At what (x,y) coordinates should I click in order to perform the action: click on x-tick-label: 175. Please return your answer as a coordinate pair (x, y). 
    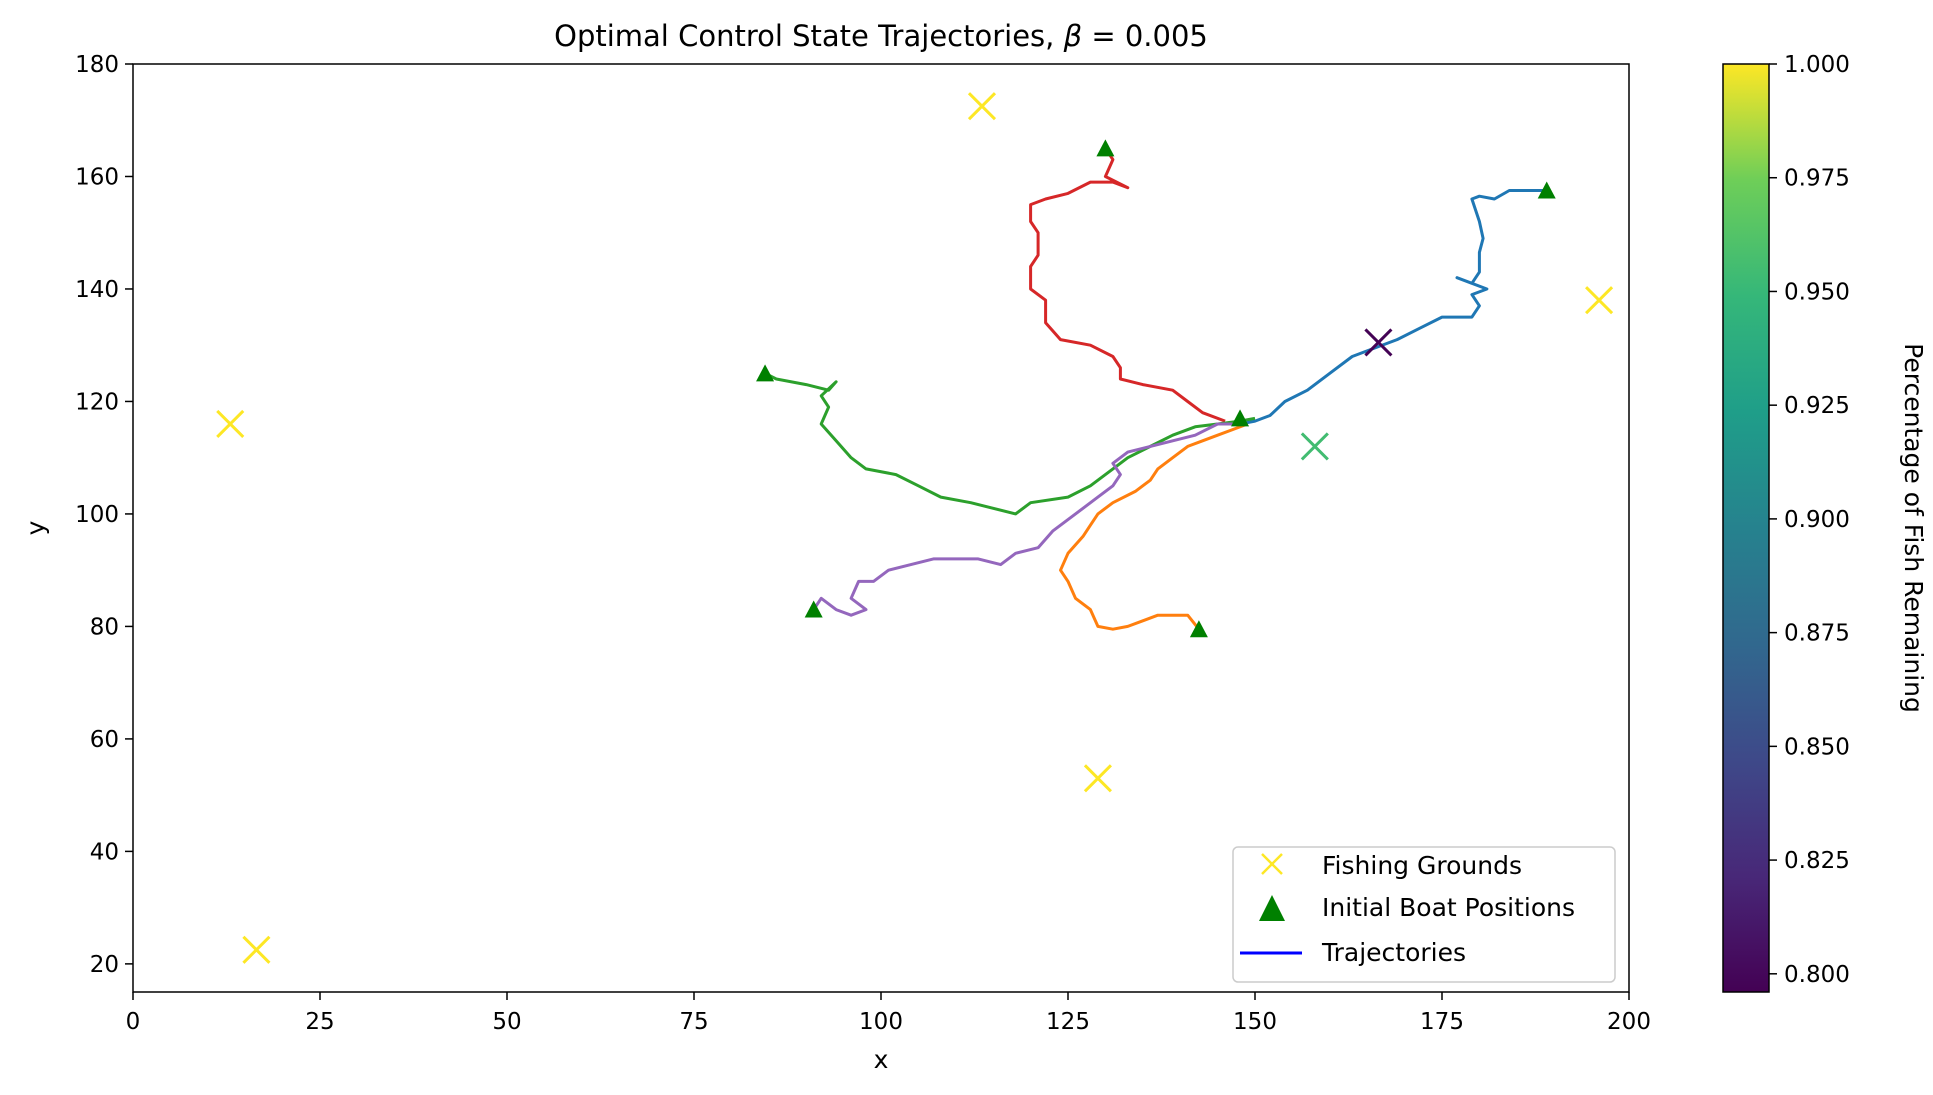
    Looking at the image, I should click on (1442, 1022).